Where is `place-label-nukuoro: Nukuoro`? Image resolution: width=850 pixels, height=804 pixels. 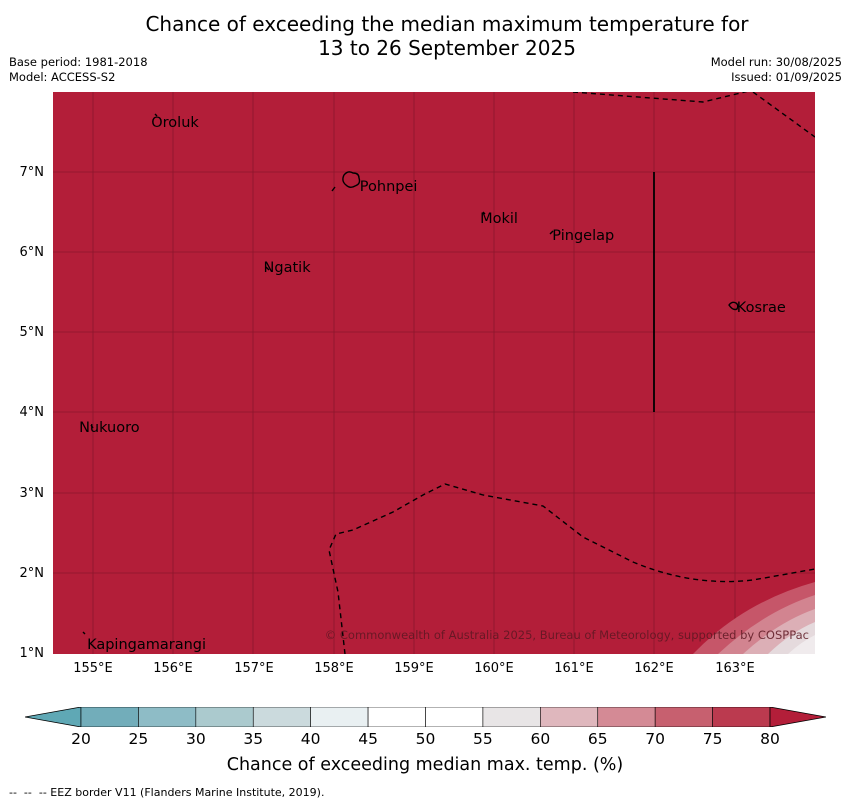
place-label-nukuoro: Nukuoro is located at coordinates (109, 428).